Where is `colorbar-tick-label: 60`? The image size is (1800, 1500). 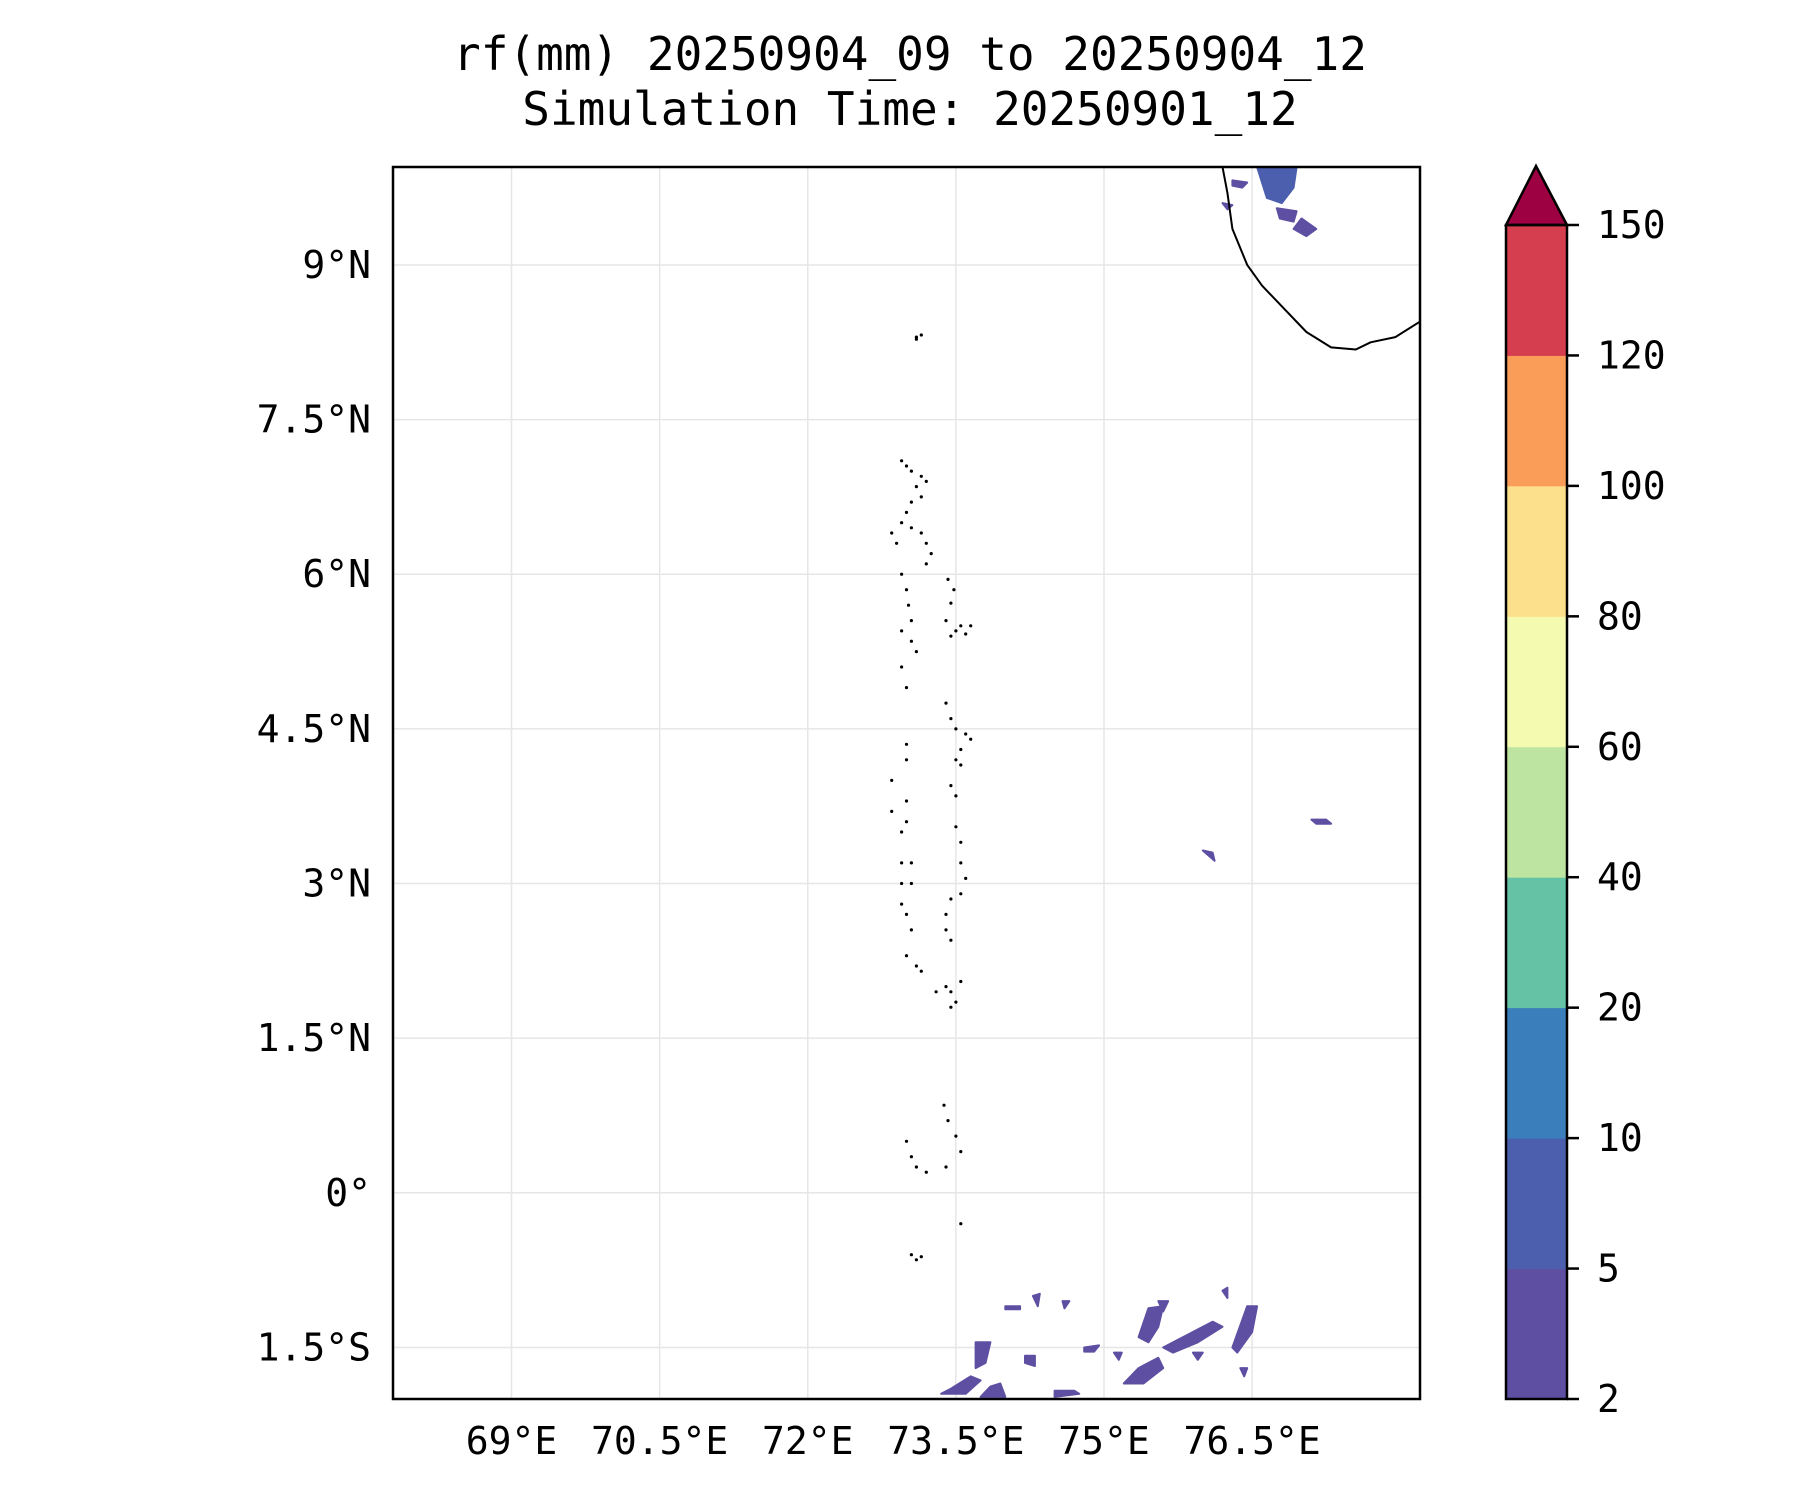
colorbar-tick-label: 60 is located at coordinates (1620, 747).